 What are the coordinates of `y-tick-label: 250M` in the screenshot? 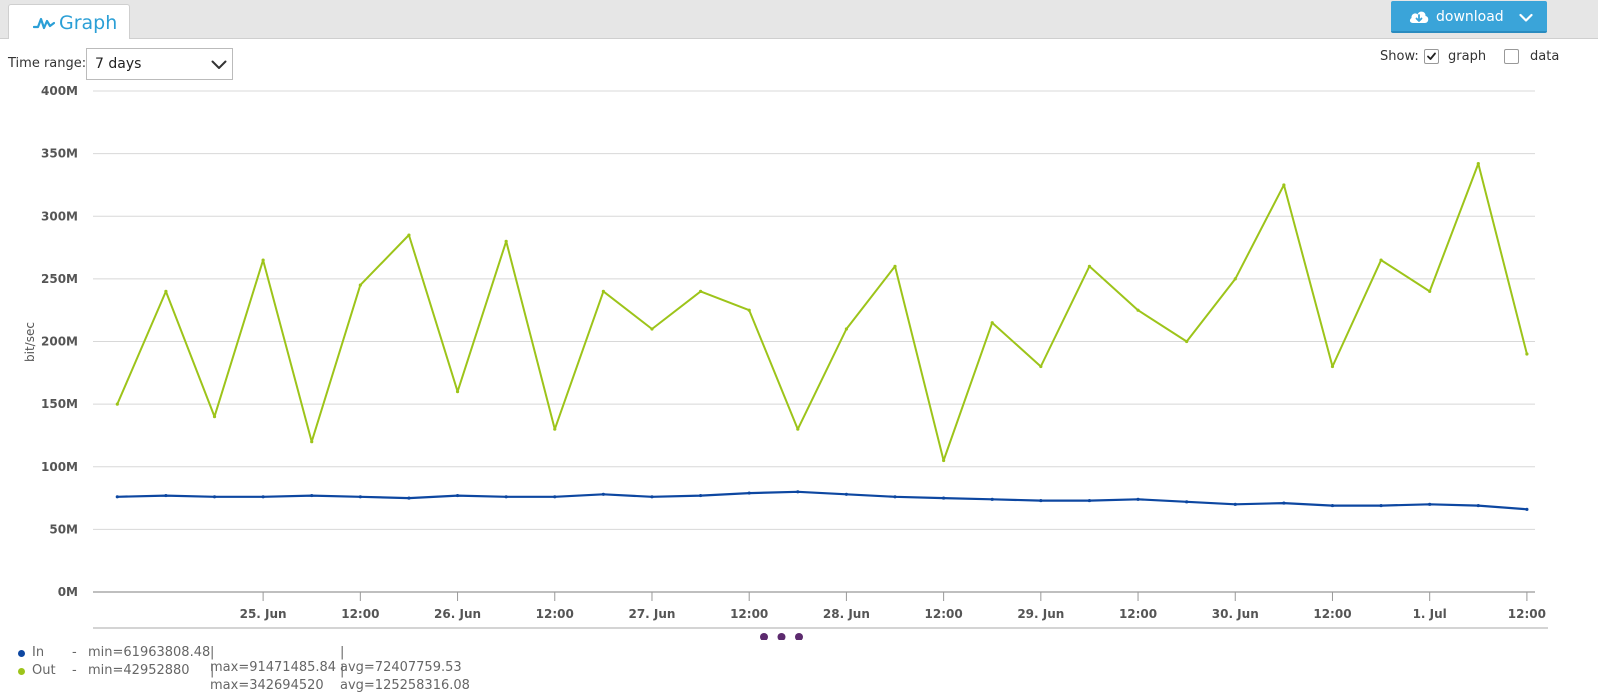 It's located at (59, 279).